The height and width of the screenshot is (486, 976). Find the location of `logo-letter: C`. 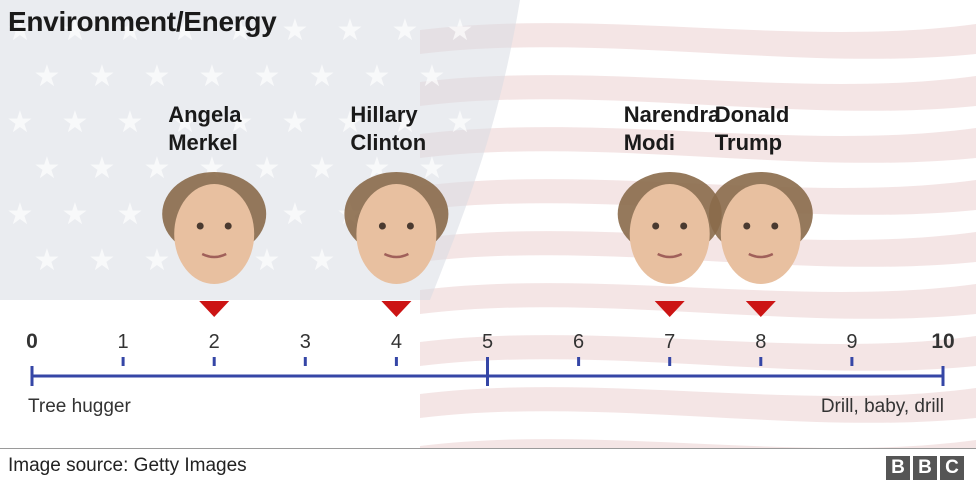

logo-letter: C is located at coordinates (952, 468).